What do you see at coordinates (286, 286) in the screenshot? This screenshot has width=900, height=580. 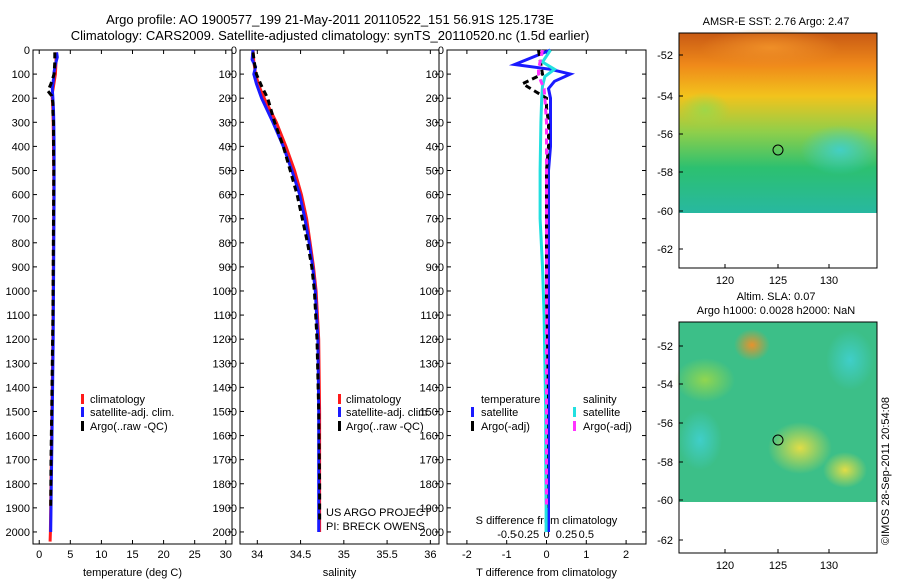 I see `series-line-argo-raw-qc` at bounding box center [286, 286].